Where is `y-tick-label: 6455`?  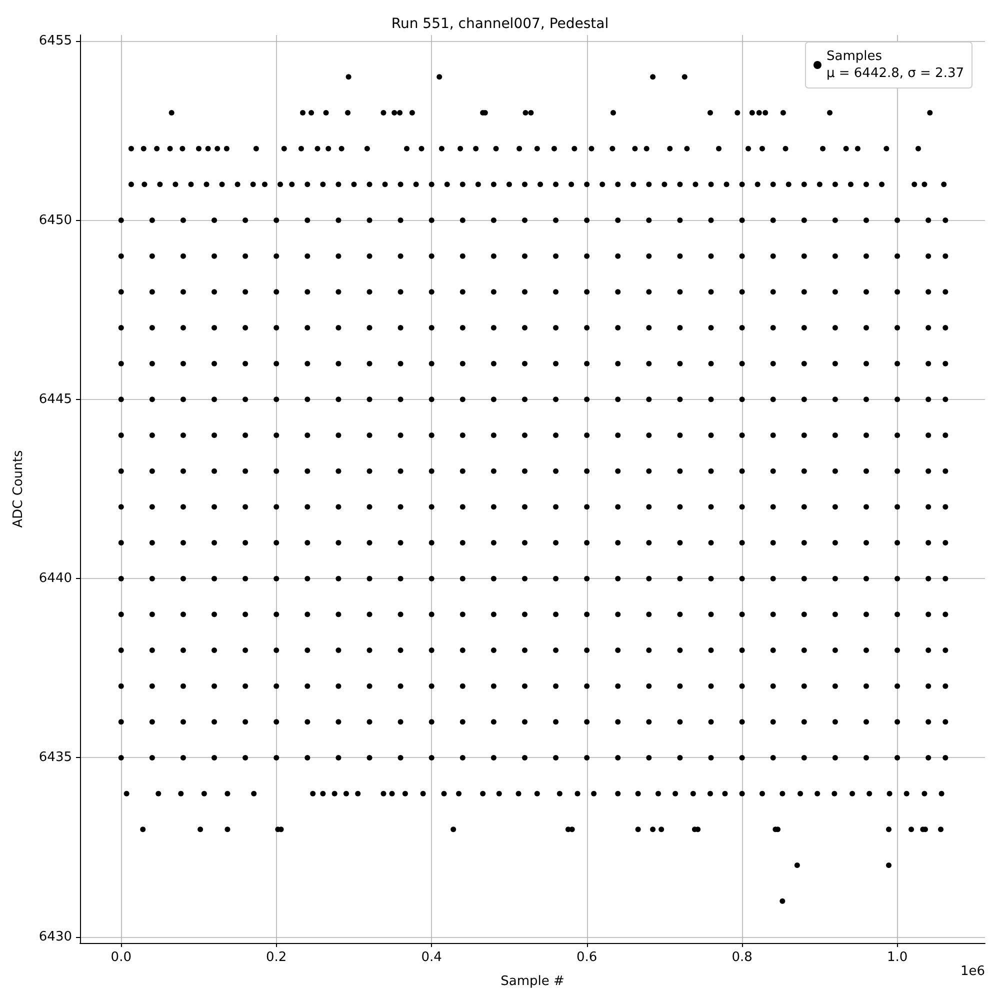
y-tick-label: 6455 is located at coordinates (55, 41).